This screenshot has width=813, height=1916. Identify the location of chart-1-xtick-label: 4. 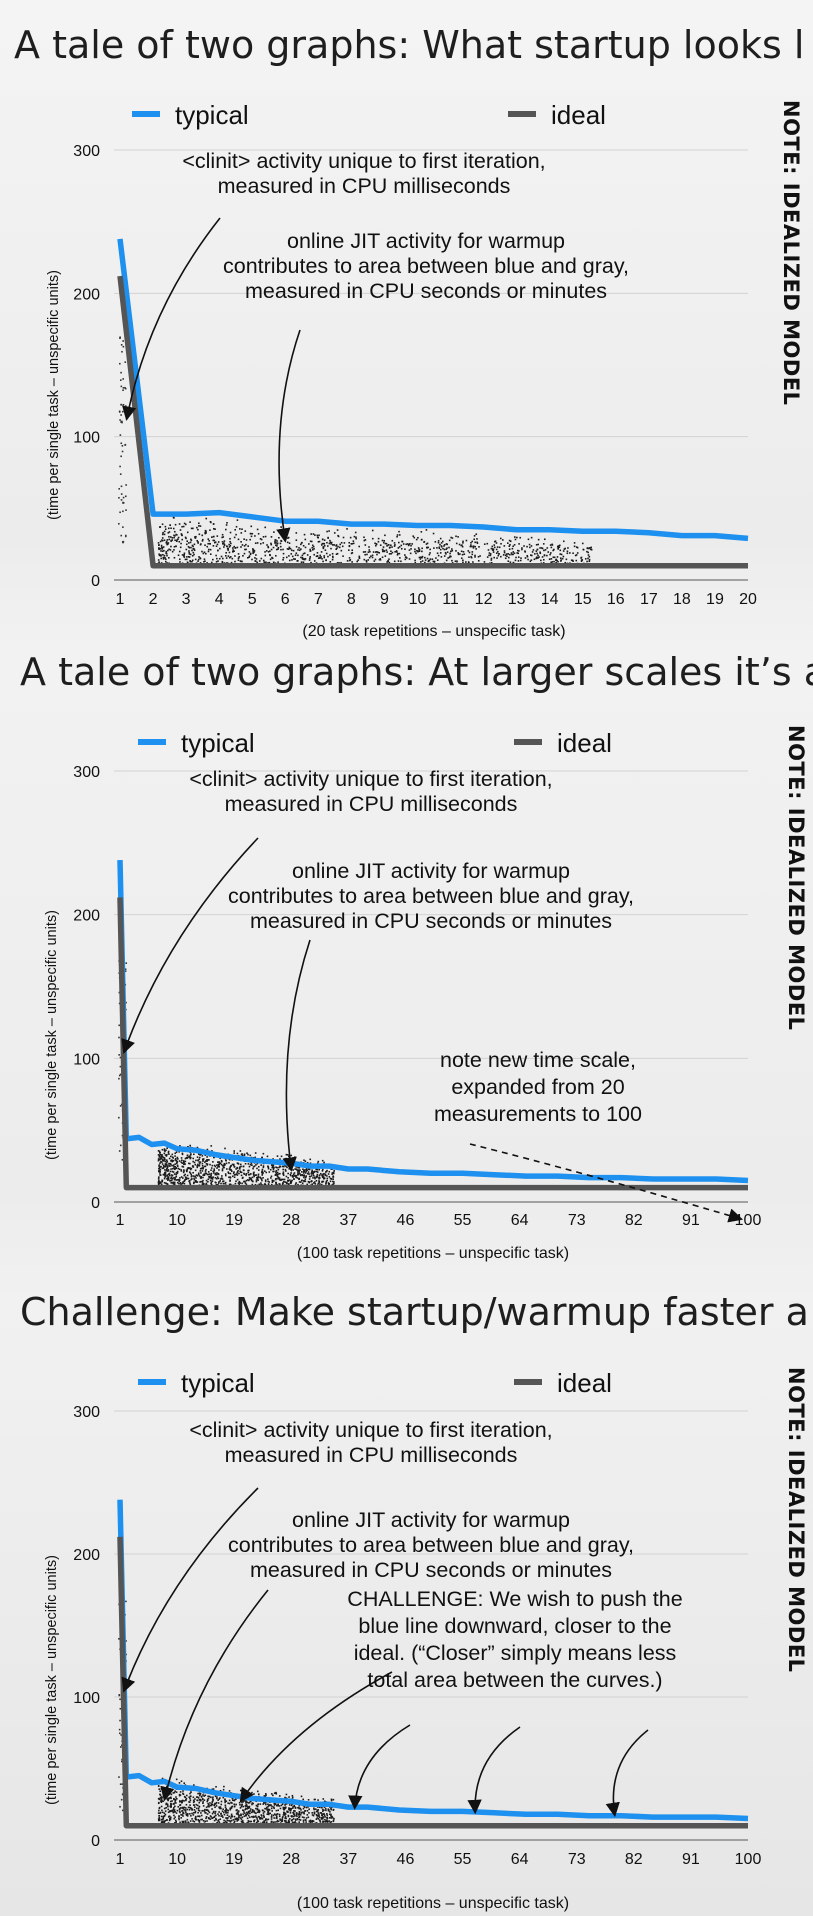
(219, 599).